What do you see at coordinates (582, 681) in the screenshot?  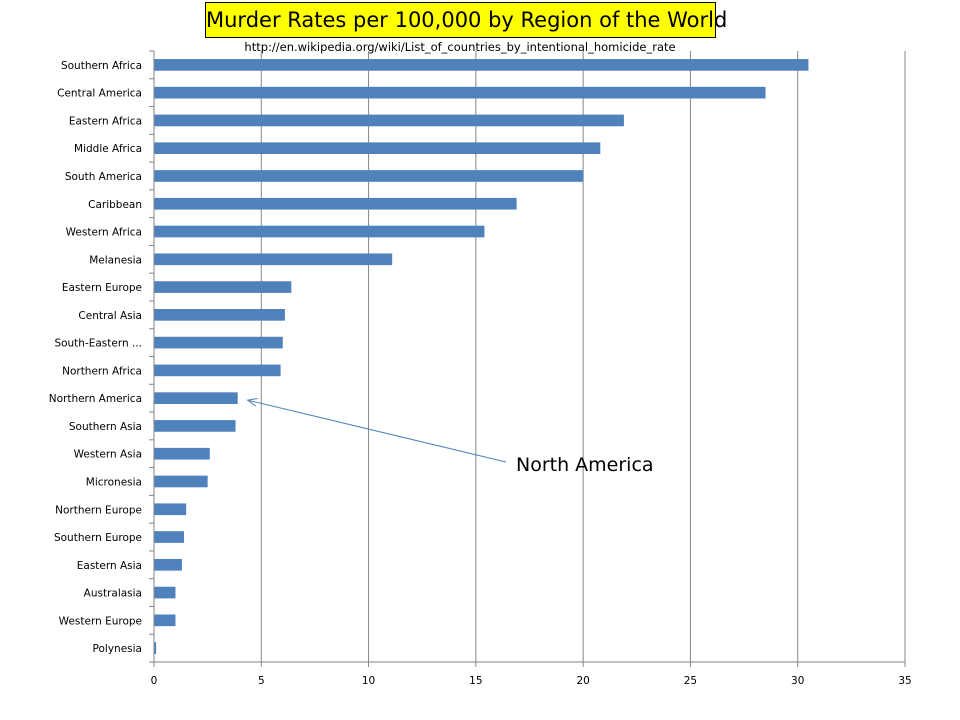 I see `x-tick-label: 20` at bounding box center [582, 681].